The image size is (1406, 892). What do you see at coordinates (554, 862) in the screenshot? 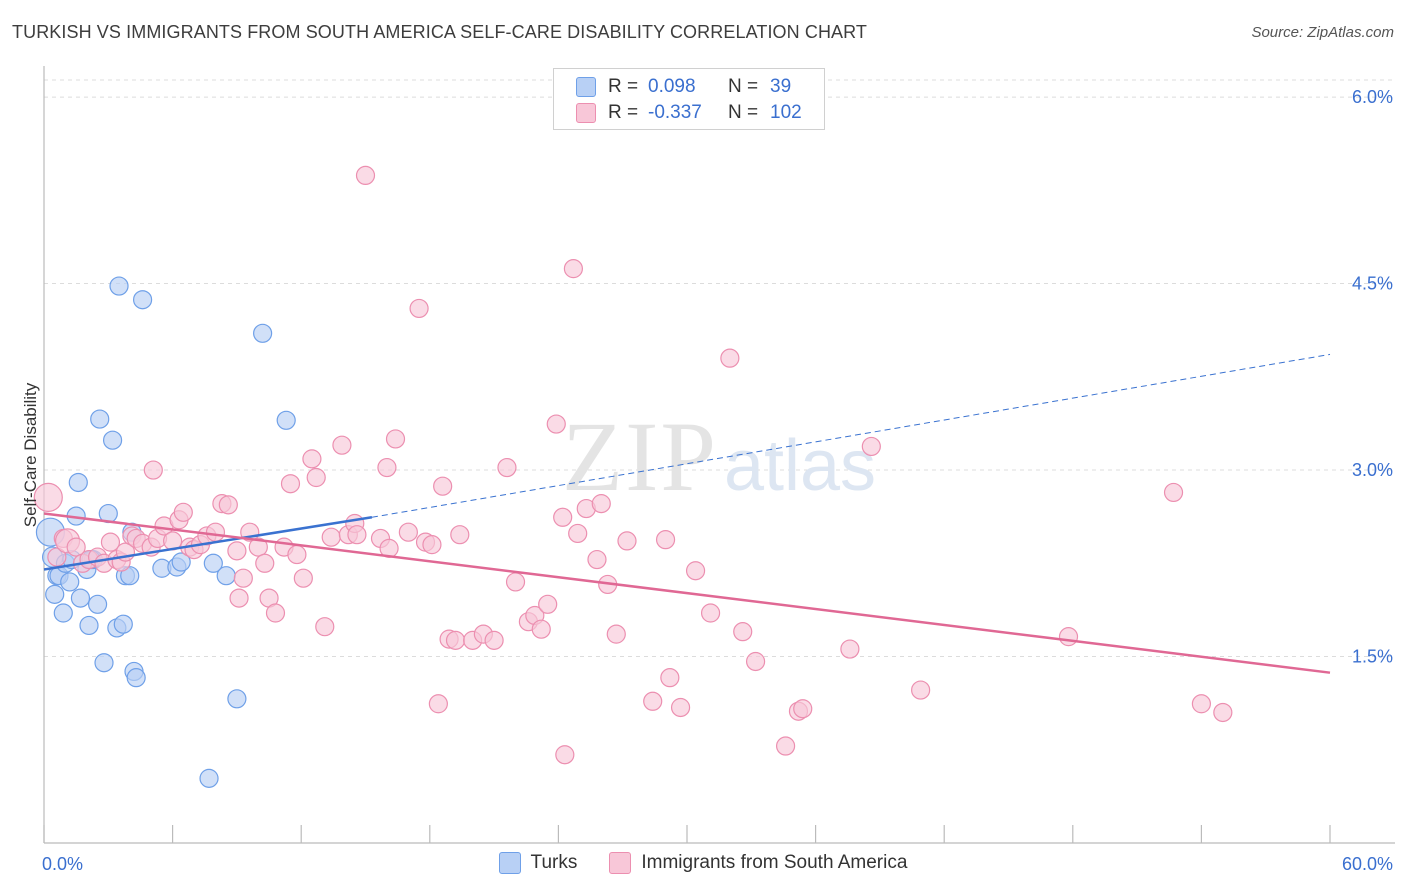
I see `legend-label-turks: Turks` at bounding box center [554, 862].